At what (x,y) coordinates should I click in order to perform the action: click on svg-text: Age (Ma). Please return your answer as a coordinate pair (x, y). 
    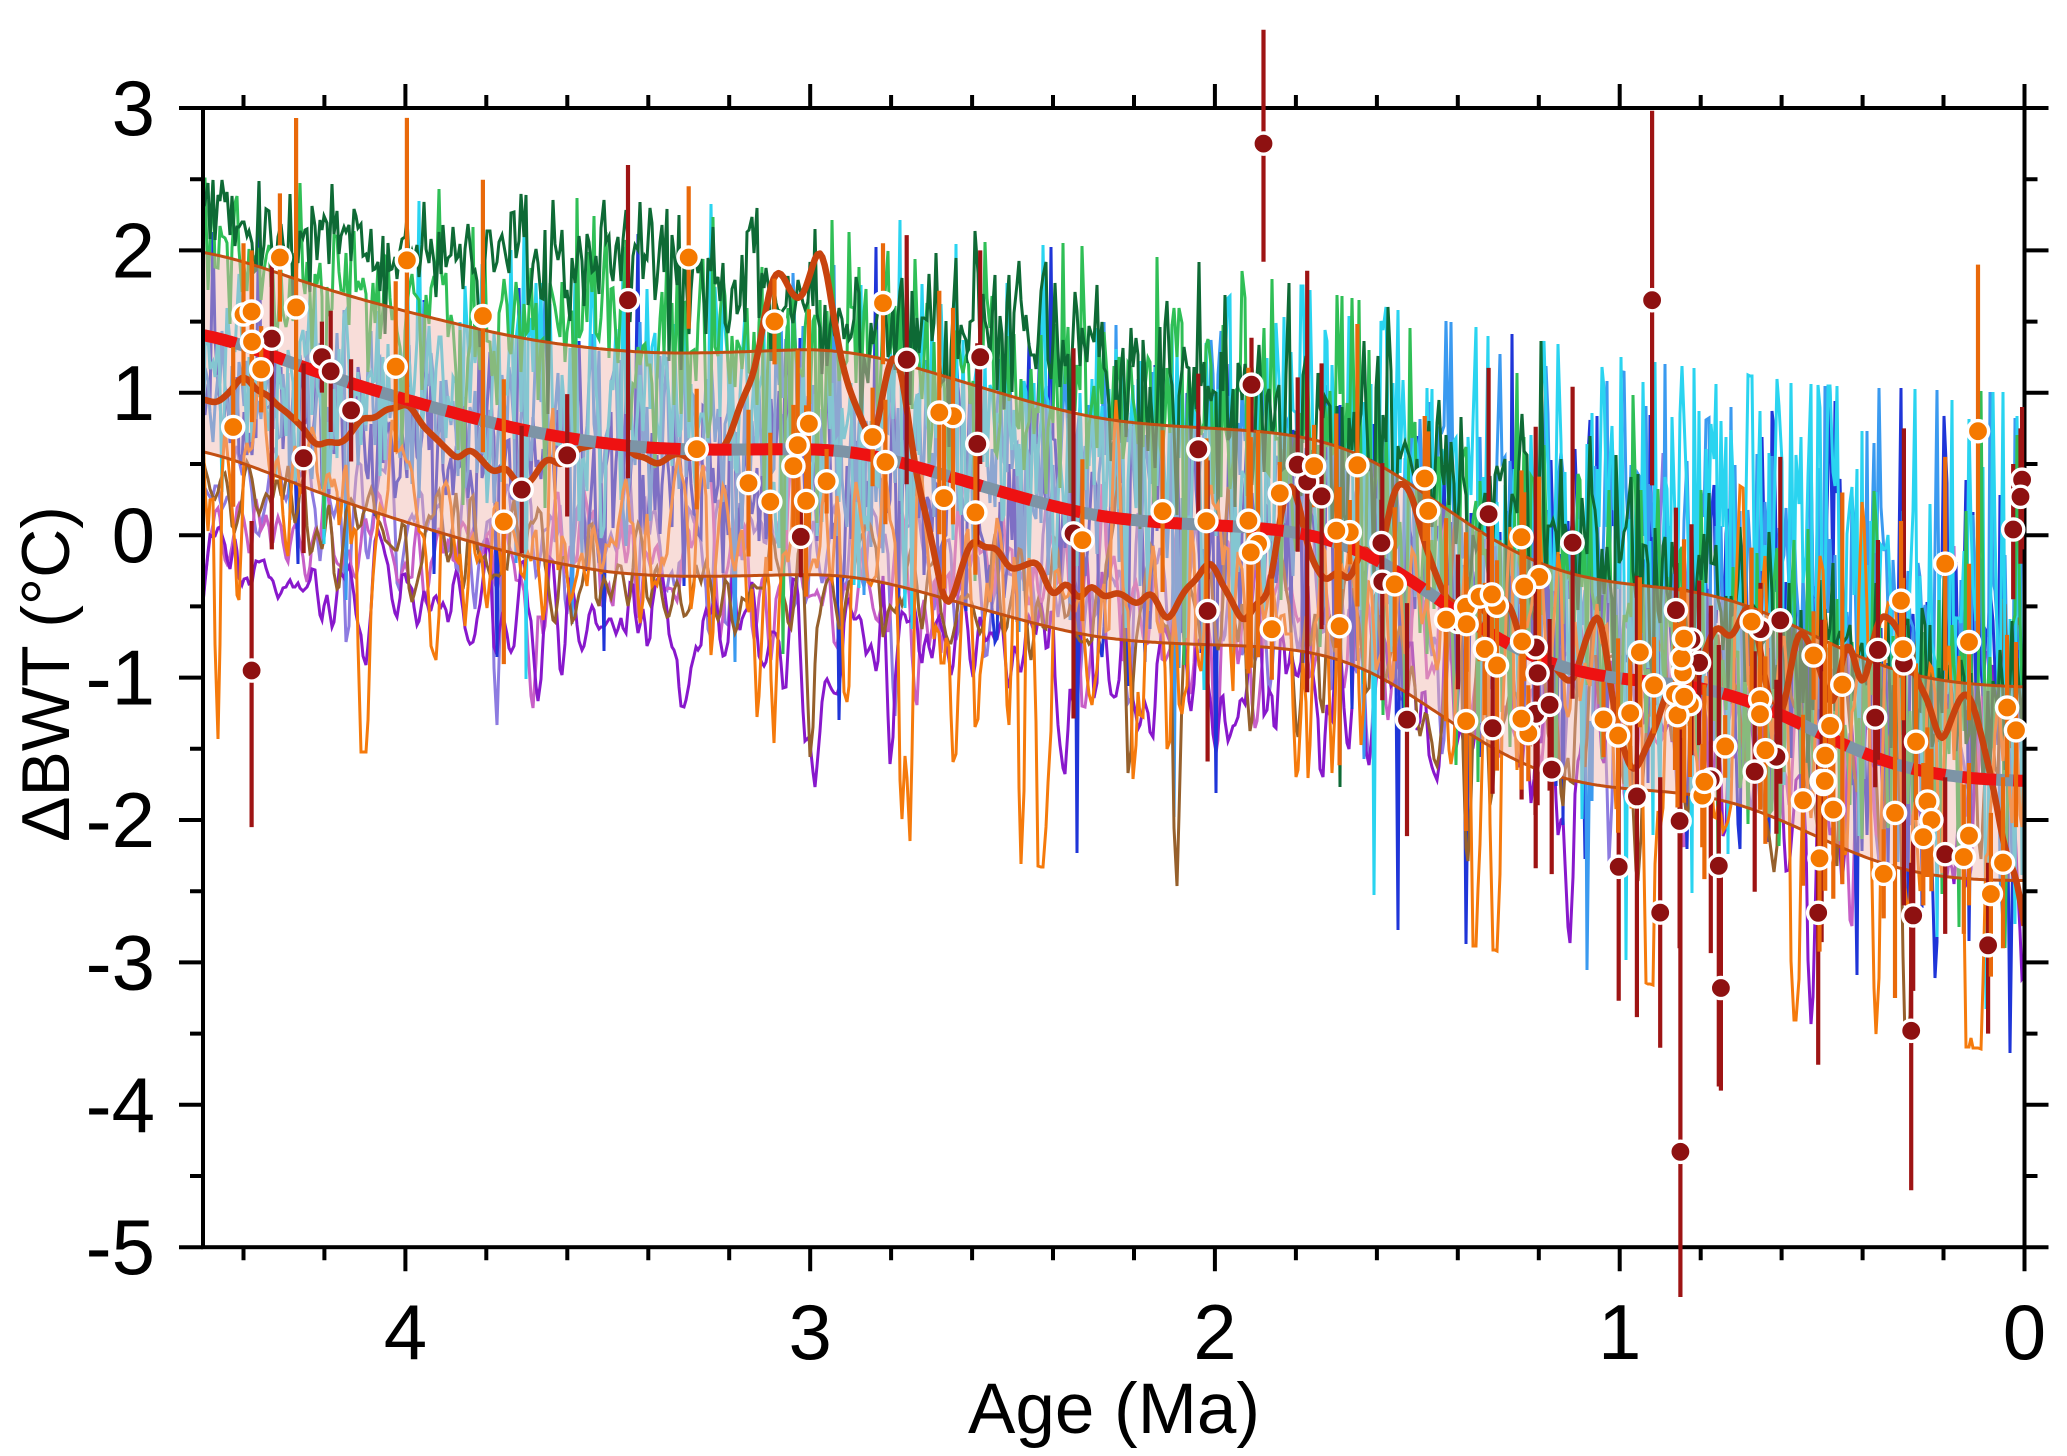
    Looking at the image, I should click on (1114, 1409).